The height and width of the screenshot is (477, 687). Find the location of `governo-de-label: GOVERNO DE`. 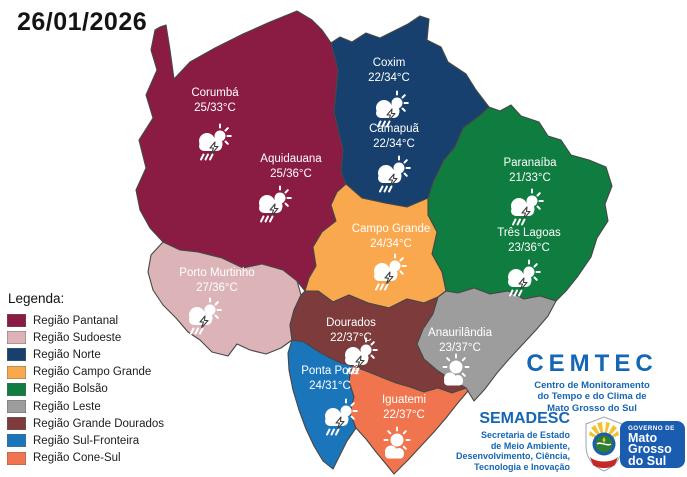

governo-de-label: GOVERNO DE is located at coordinates (651, 428).